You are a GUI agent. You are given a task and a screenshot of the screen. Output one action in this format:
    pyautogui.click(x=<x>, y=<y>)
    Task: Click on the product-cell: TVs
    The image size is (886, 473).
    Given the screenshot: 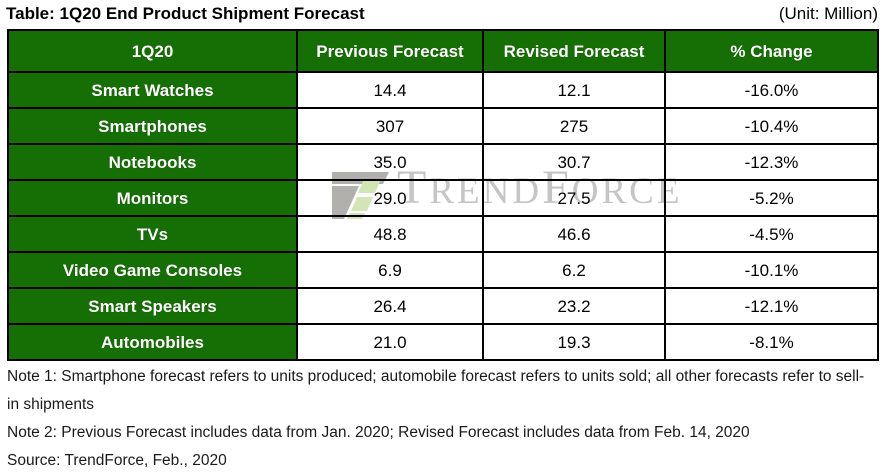 What is the action you would take?
    pyautogui.click(x=152, y=234)
    